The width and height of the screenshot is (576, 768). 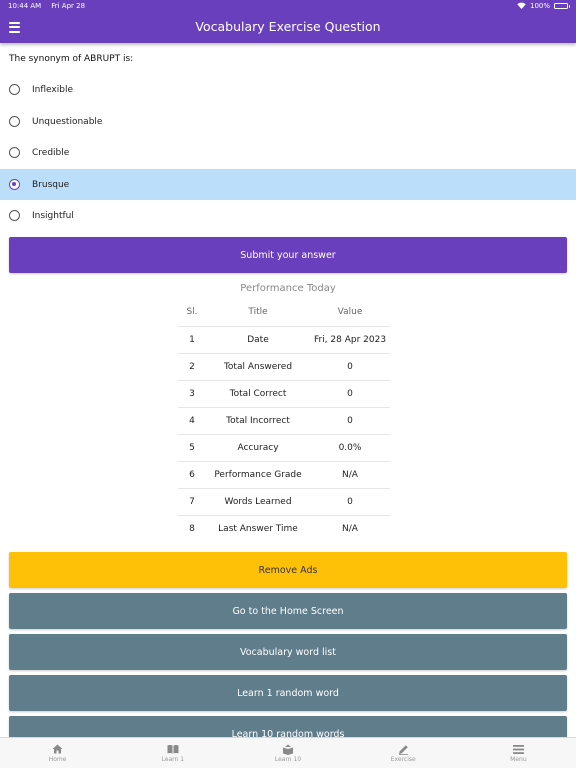 I want to click on pencil-icon, so click(x=403, y=749).